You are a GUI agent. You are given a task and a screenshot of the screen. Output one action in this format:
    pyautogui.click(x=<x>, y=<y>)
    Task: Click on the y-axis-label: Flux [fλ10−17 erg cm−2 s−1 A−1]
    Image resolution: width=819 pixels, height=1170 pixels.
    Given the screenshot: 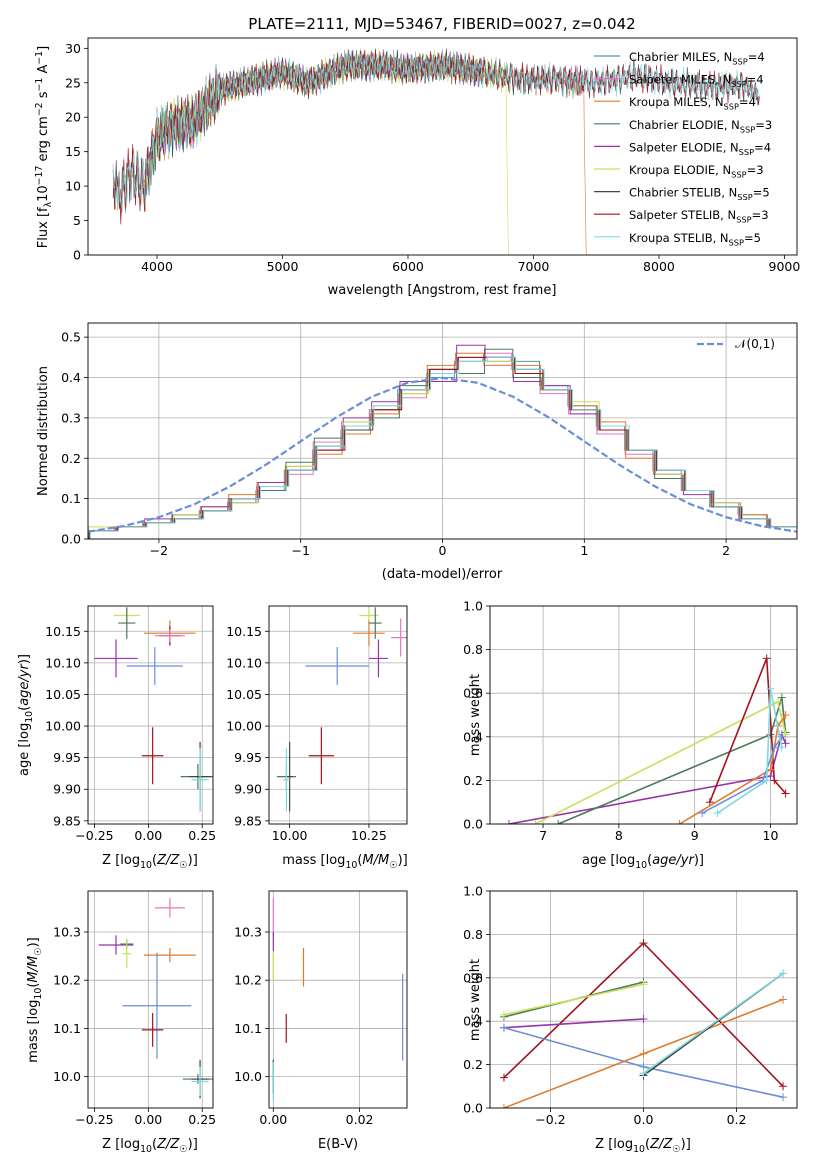 What is the action you would take?
    pyautogui.click(x=44, y=147)
    